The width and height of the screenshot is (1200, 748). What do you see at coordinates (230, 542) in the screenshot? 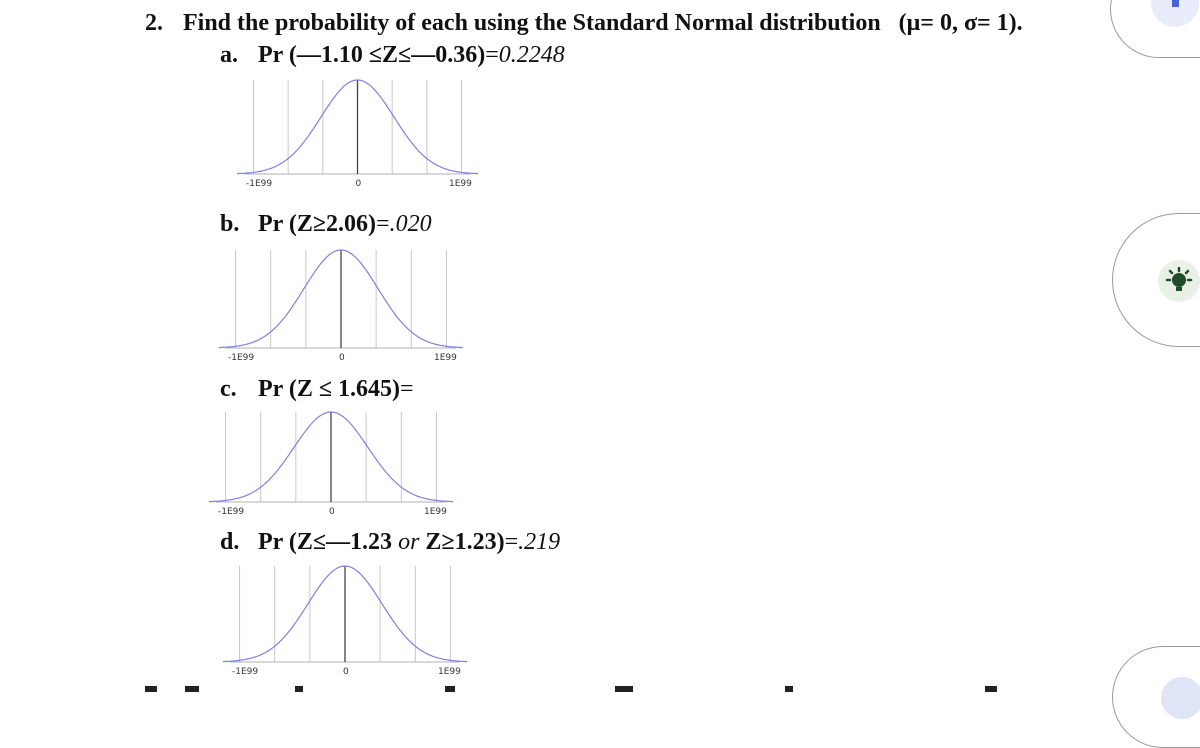
I see `part-letter: d.` at bounding box center [230, 542].